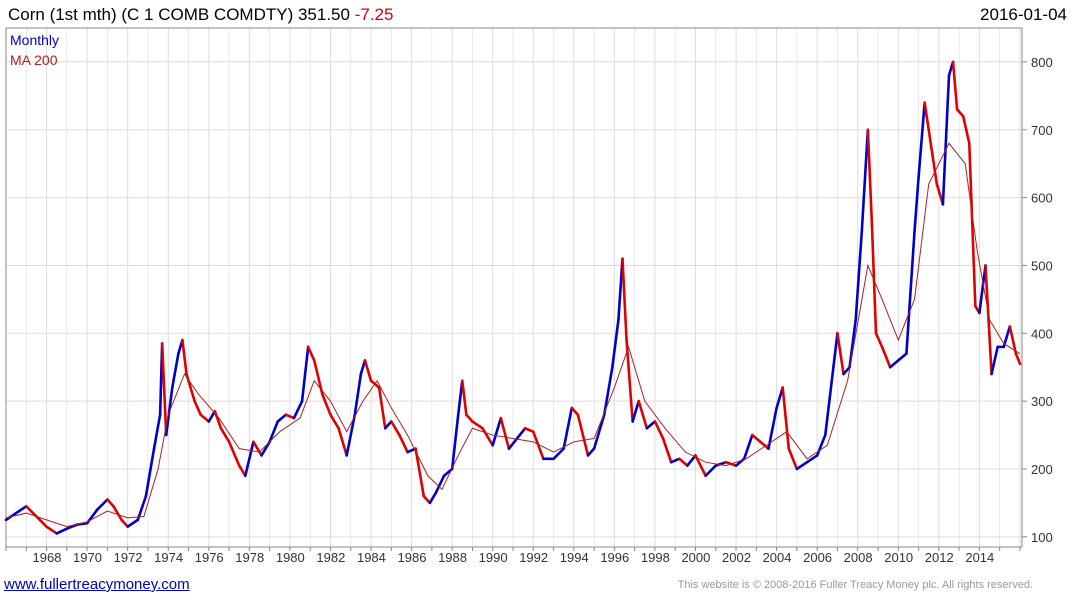  I want to click on x-tick-label: 1976, so click(209, 557).